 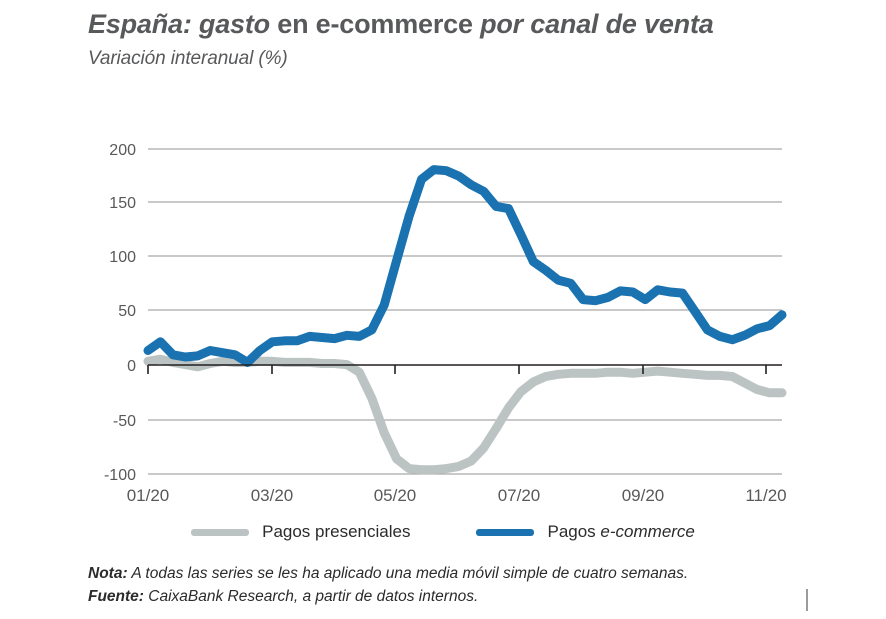 What do you see at coordinates (108, 573) in the screenshot?
I see `footer-note-lead: Nota:` at bounding box center [108, 573].